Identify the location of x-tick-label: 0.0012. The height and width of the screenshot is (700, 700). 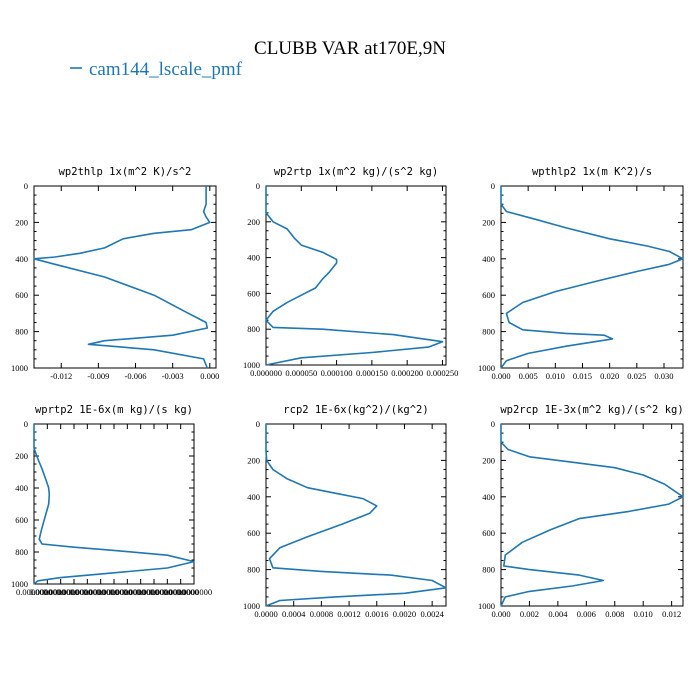
(348, 614).